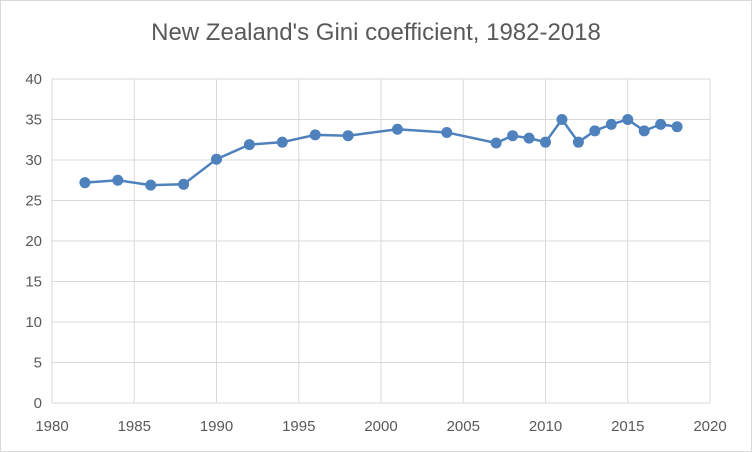 This screenshot has height=452, width=752. What do you see at coordinates (33, 120) in the screenshot?
I see `y-tick-label: 35` at bounding box center [33, 120].